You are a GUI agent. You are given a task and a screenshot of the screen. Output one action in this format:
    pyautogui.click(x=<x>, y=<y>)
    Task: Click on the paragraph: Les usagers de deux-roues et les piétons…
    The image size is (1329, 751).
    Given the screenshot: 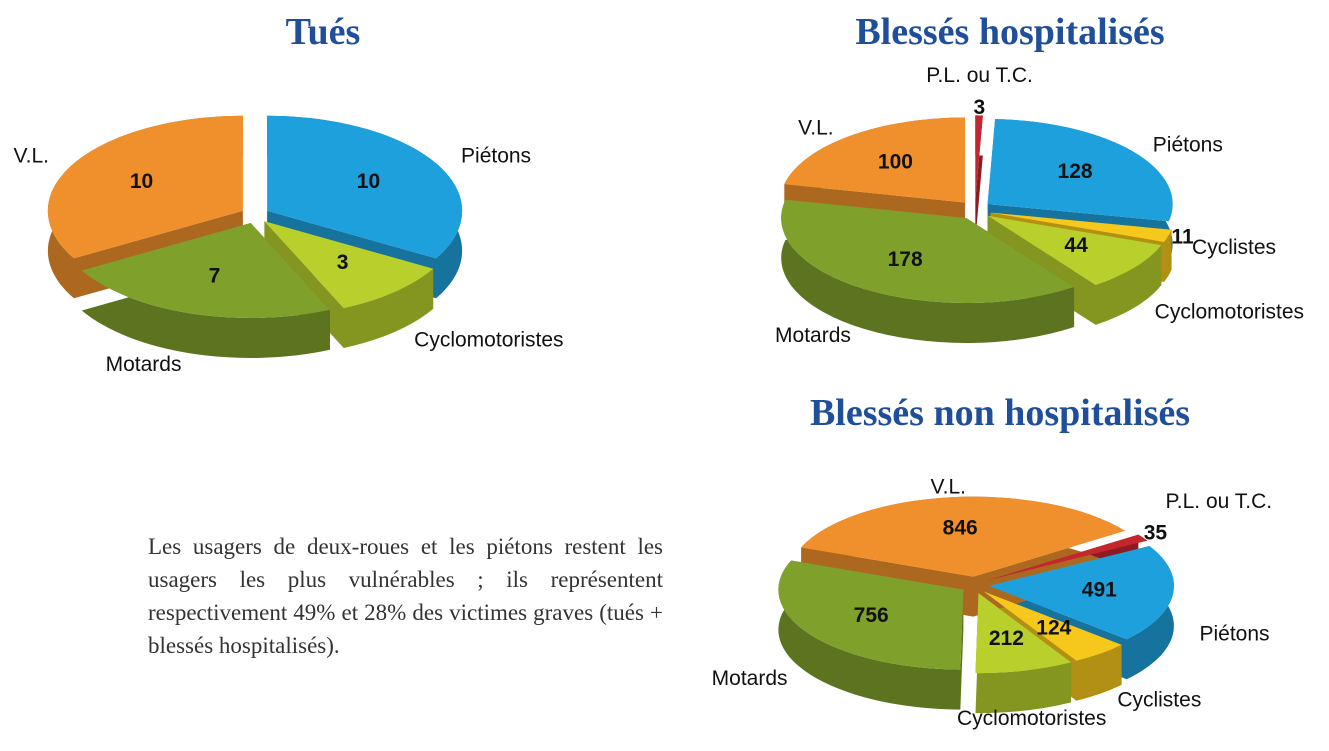 What is the action you would take?
    pyautogui.click(x=405, y=596)
    